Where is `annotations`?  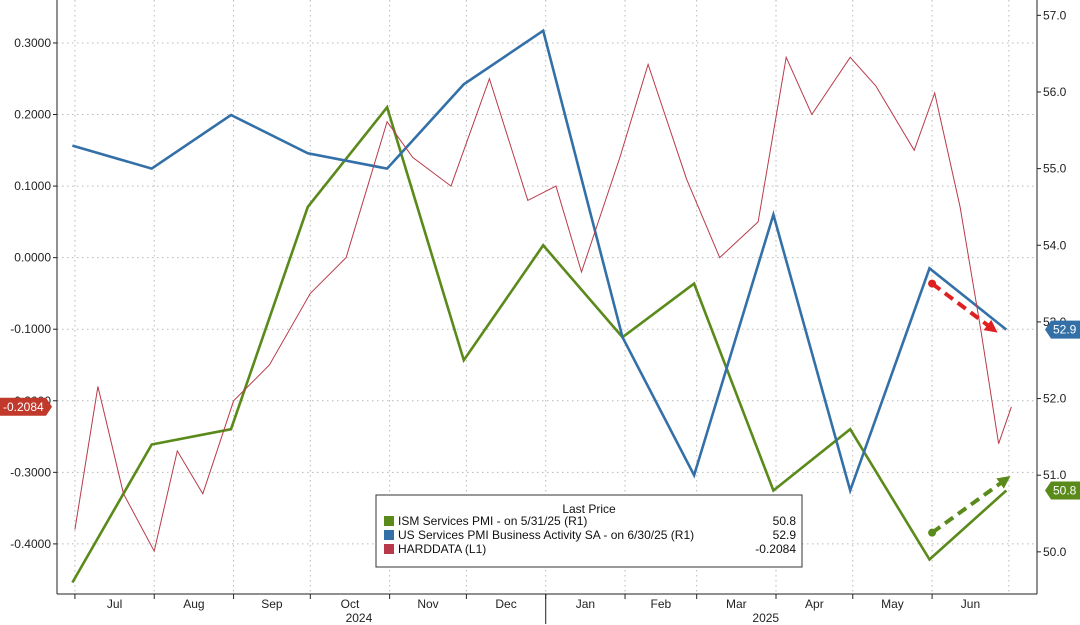 annotations is located at coordinates (969, 408).